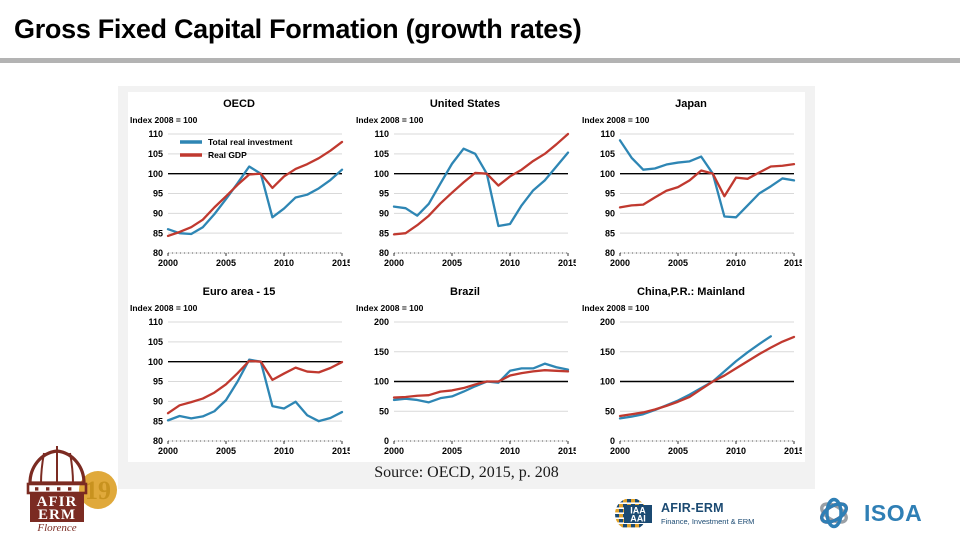 The image size is (960, 540). I want to click on source-caption: Source: OECD, 2015, p. 208, so click(466, 472).